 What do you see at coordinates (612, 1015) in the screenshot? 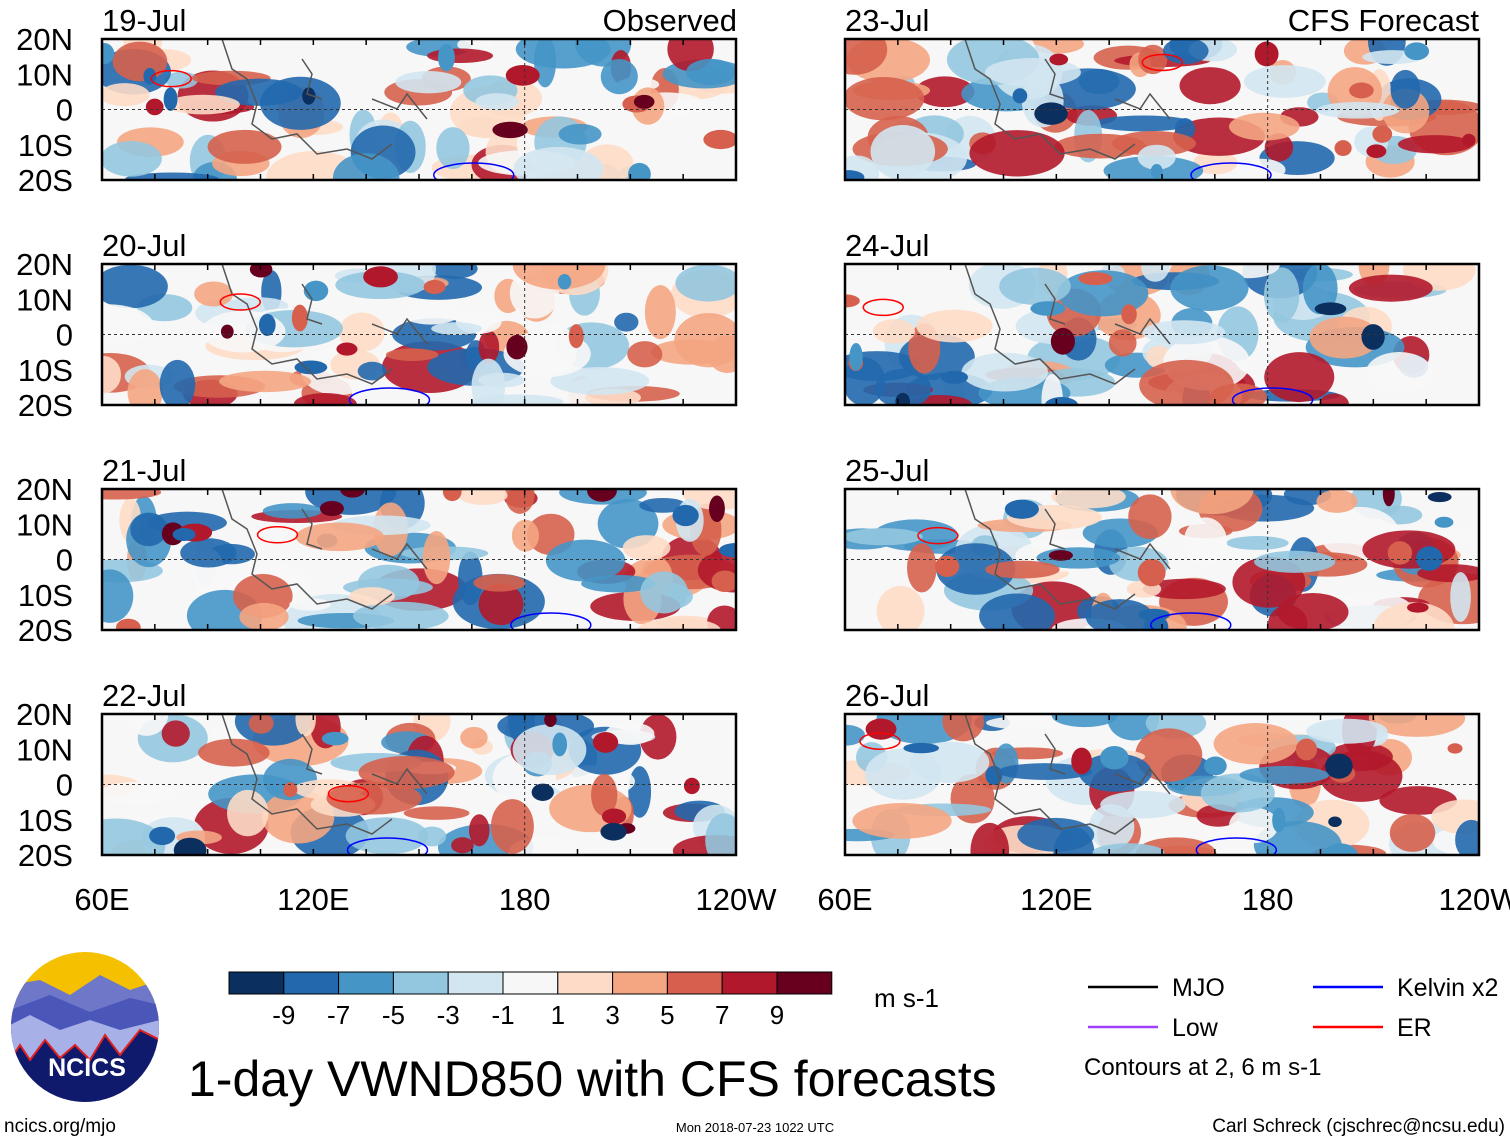
I see `colorbar-label: 3` at bounding box center [612, 1015].